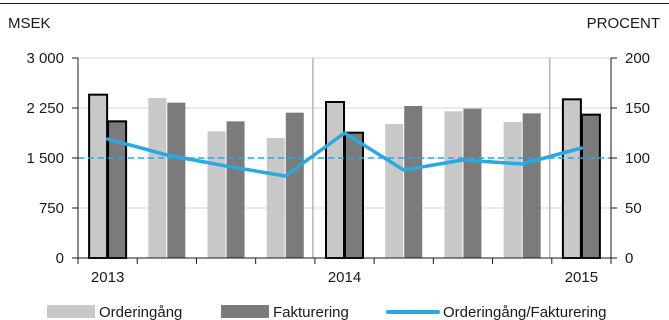 Image resolution: width=669 pixels, height=320 pixels. What do you see at coordinates (629, 258) in the screenshot?
I see `right-tick-label: 0` at bounding box center [629, 258].